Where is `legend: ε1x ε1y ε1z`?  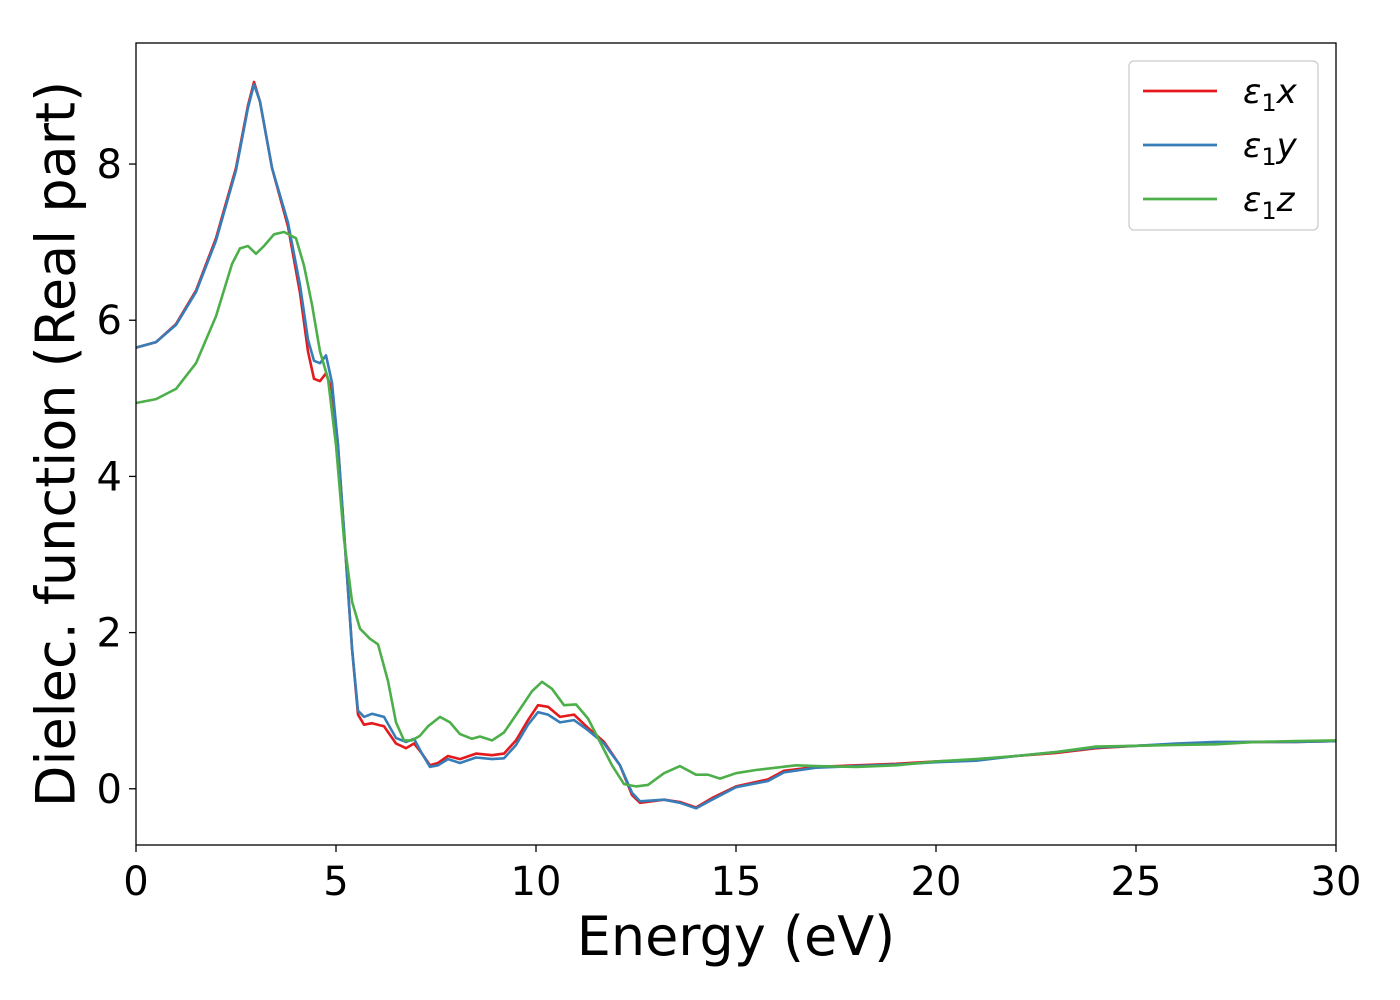 legend: ε1x ε1y ε1z is located at coordinates (1223, 145).